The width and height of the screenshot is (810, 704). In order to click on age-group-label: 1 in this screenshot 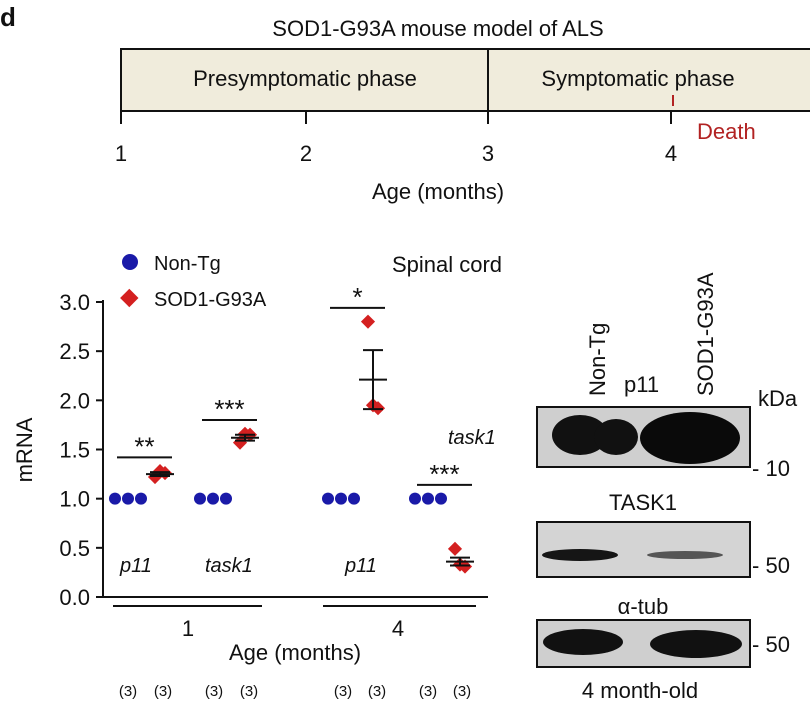, I will do `click(188, 628)`.